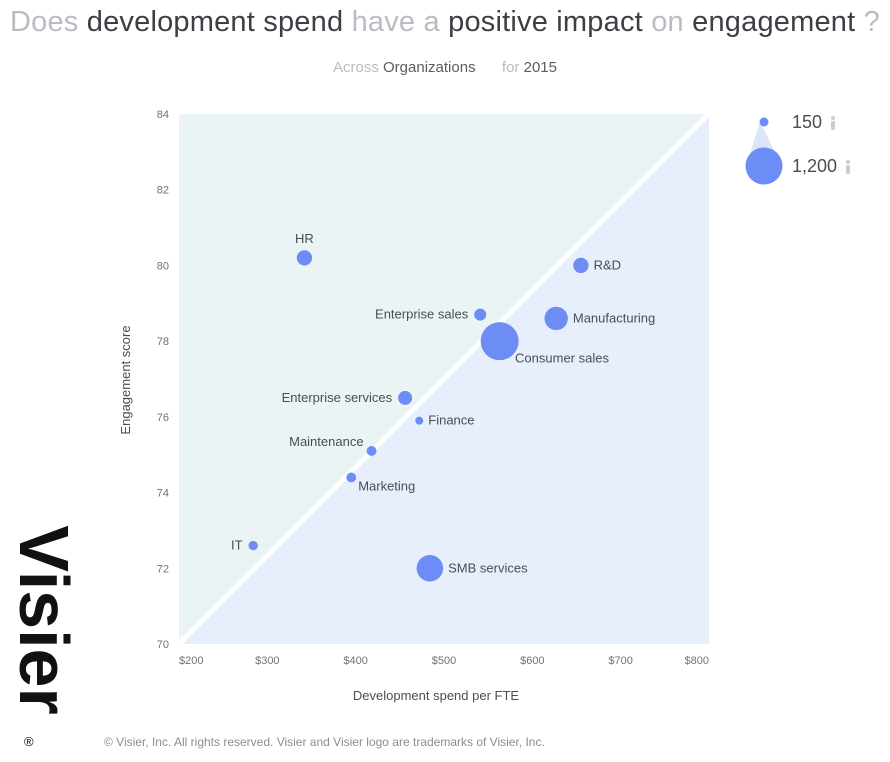 The width and height of the screenshot is (890, 762). Describe the element at coordinates (337, 397) in the screenshot. I see `bubble-label: Enterprise services` at that location.